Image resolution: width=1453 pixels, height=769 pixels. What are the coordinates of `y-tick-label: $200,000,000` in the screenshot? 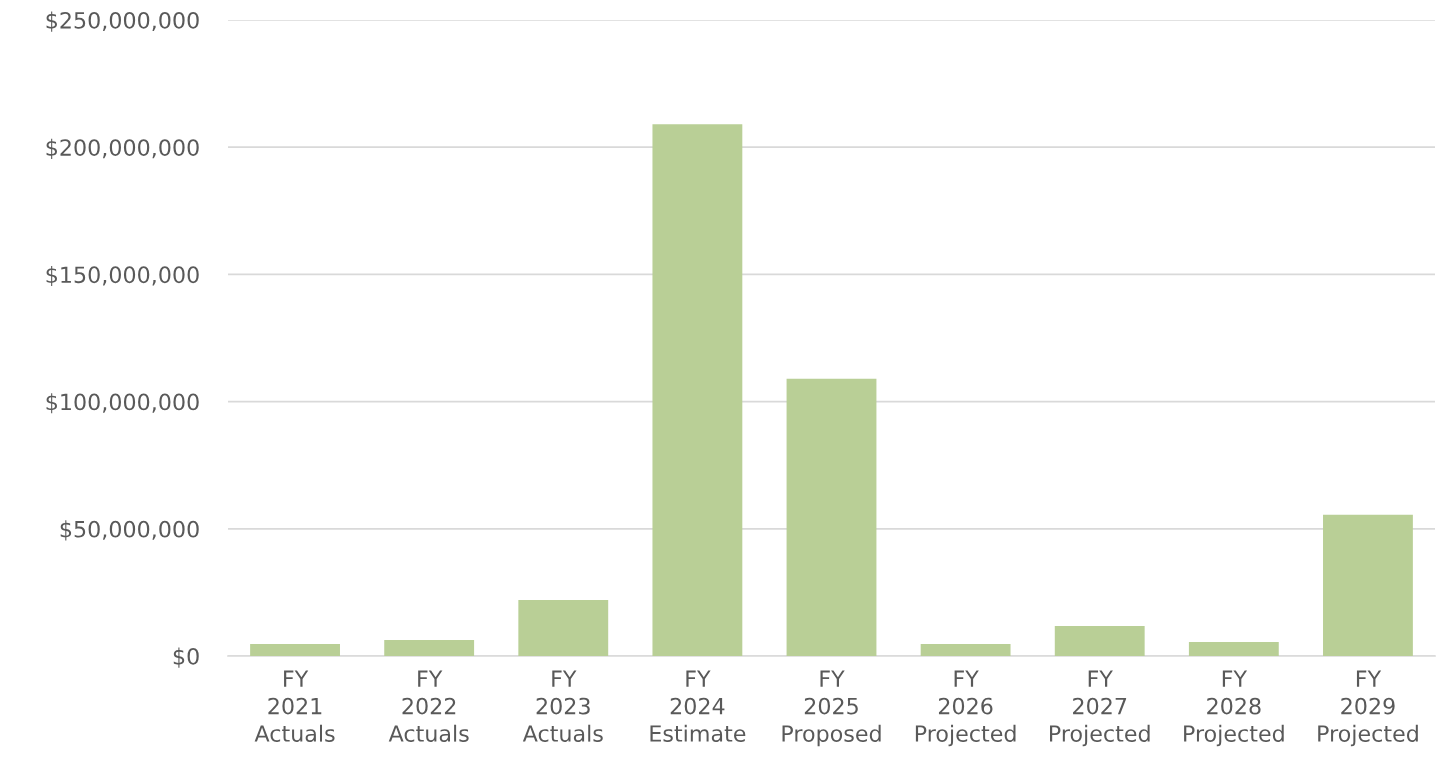 It's located at (122, 148).